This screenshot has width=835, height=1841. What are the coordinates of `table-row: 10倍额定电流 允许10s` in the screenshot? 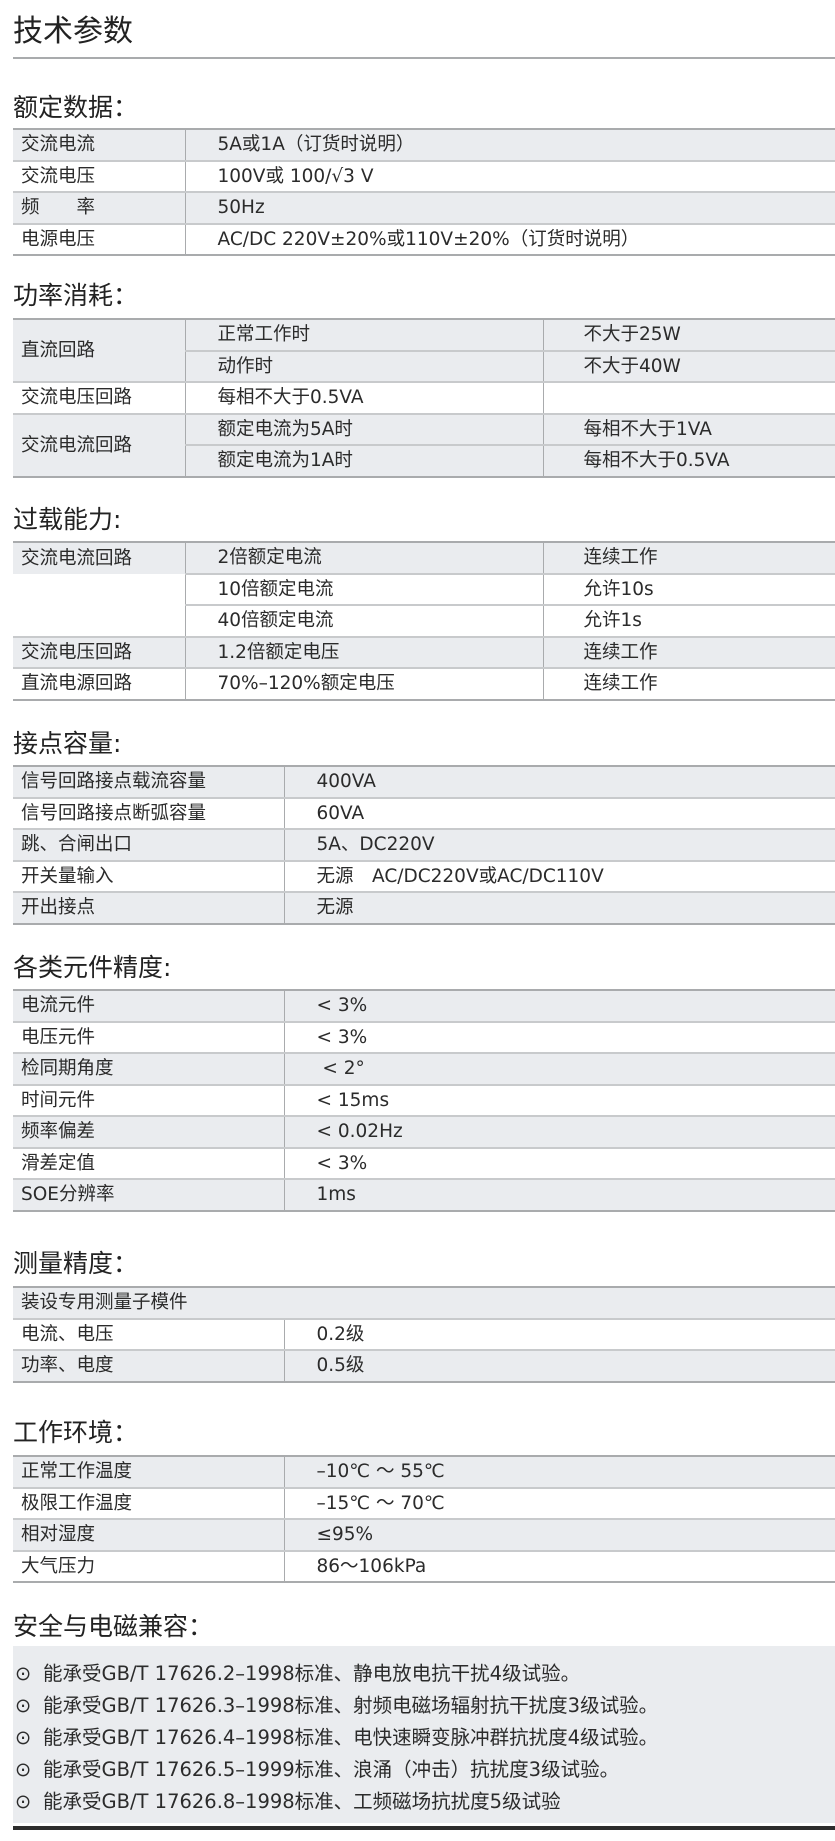 It's located at (424, 588).